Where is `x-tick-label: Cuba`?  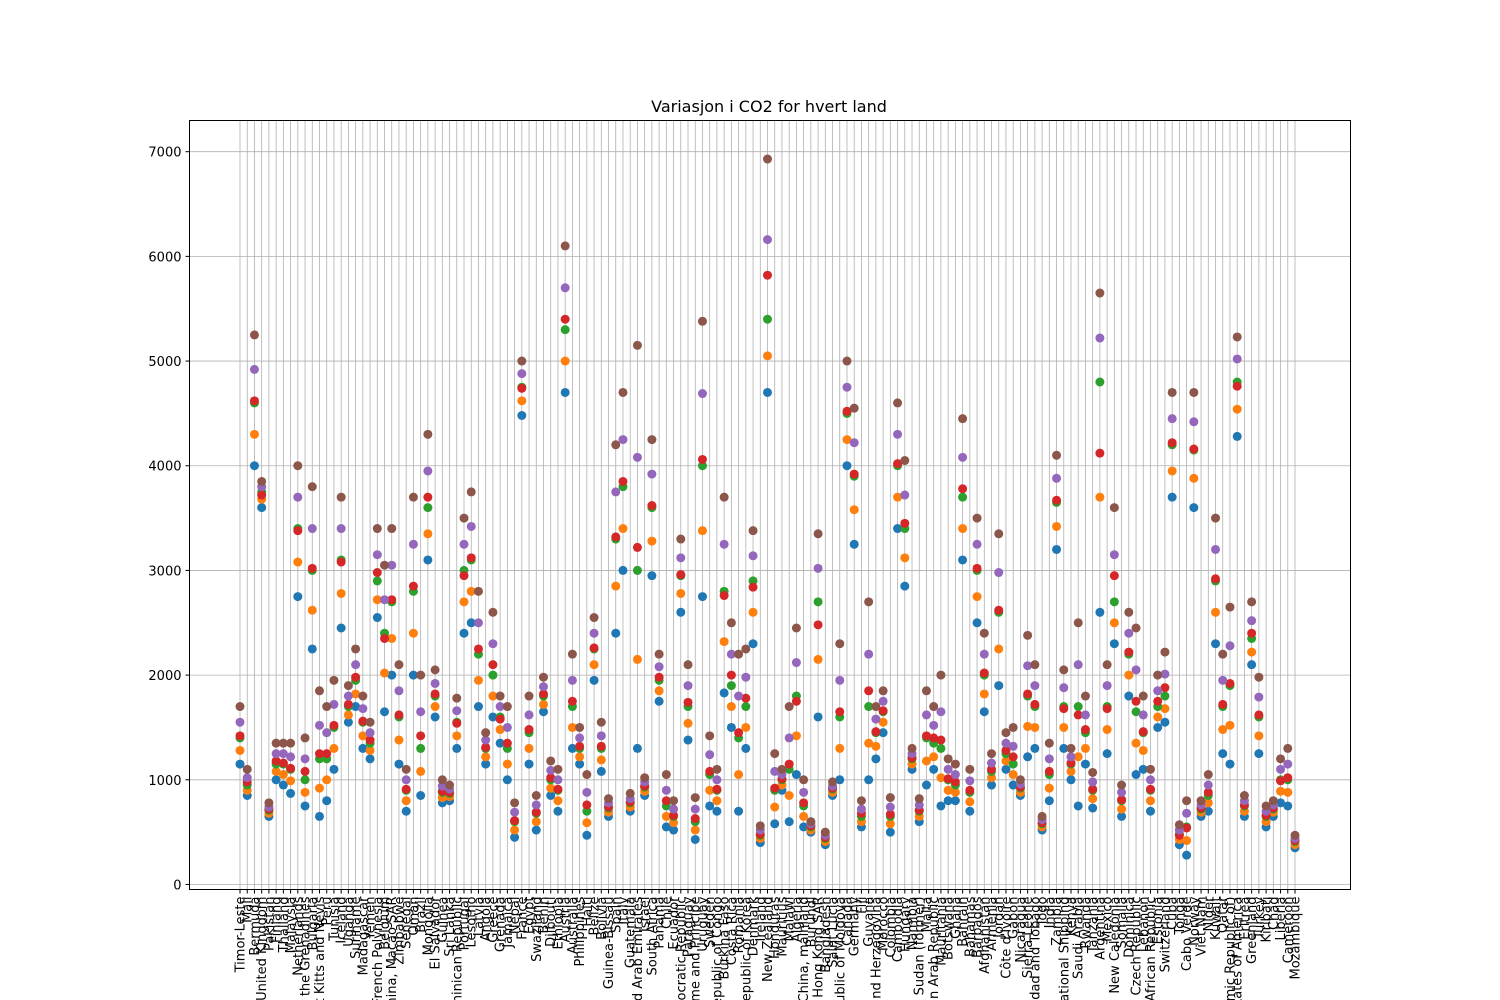 x-tick-label: Cuba is located at coordinates (1173, 914).